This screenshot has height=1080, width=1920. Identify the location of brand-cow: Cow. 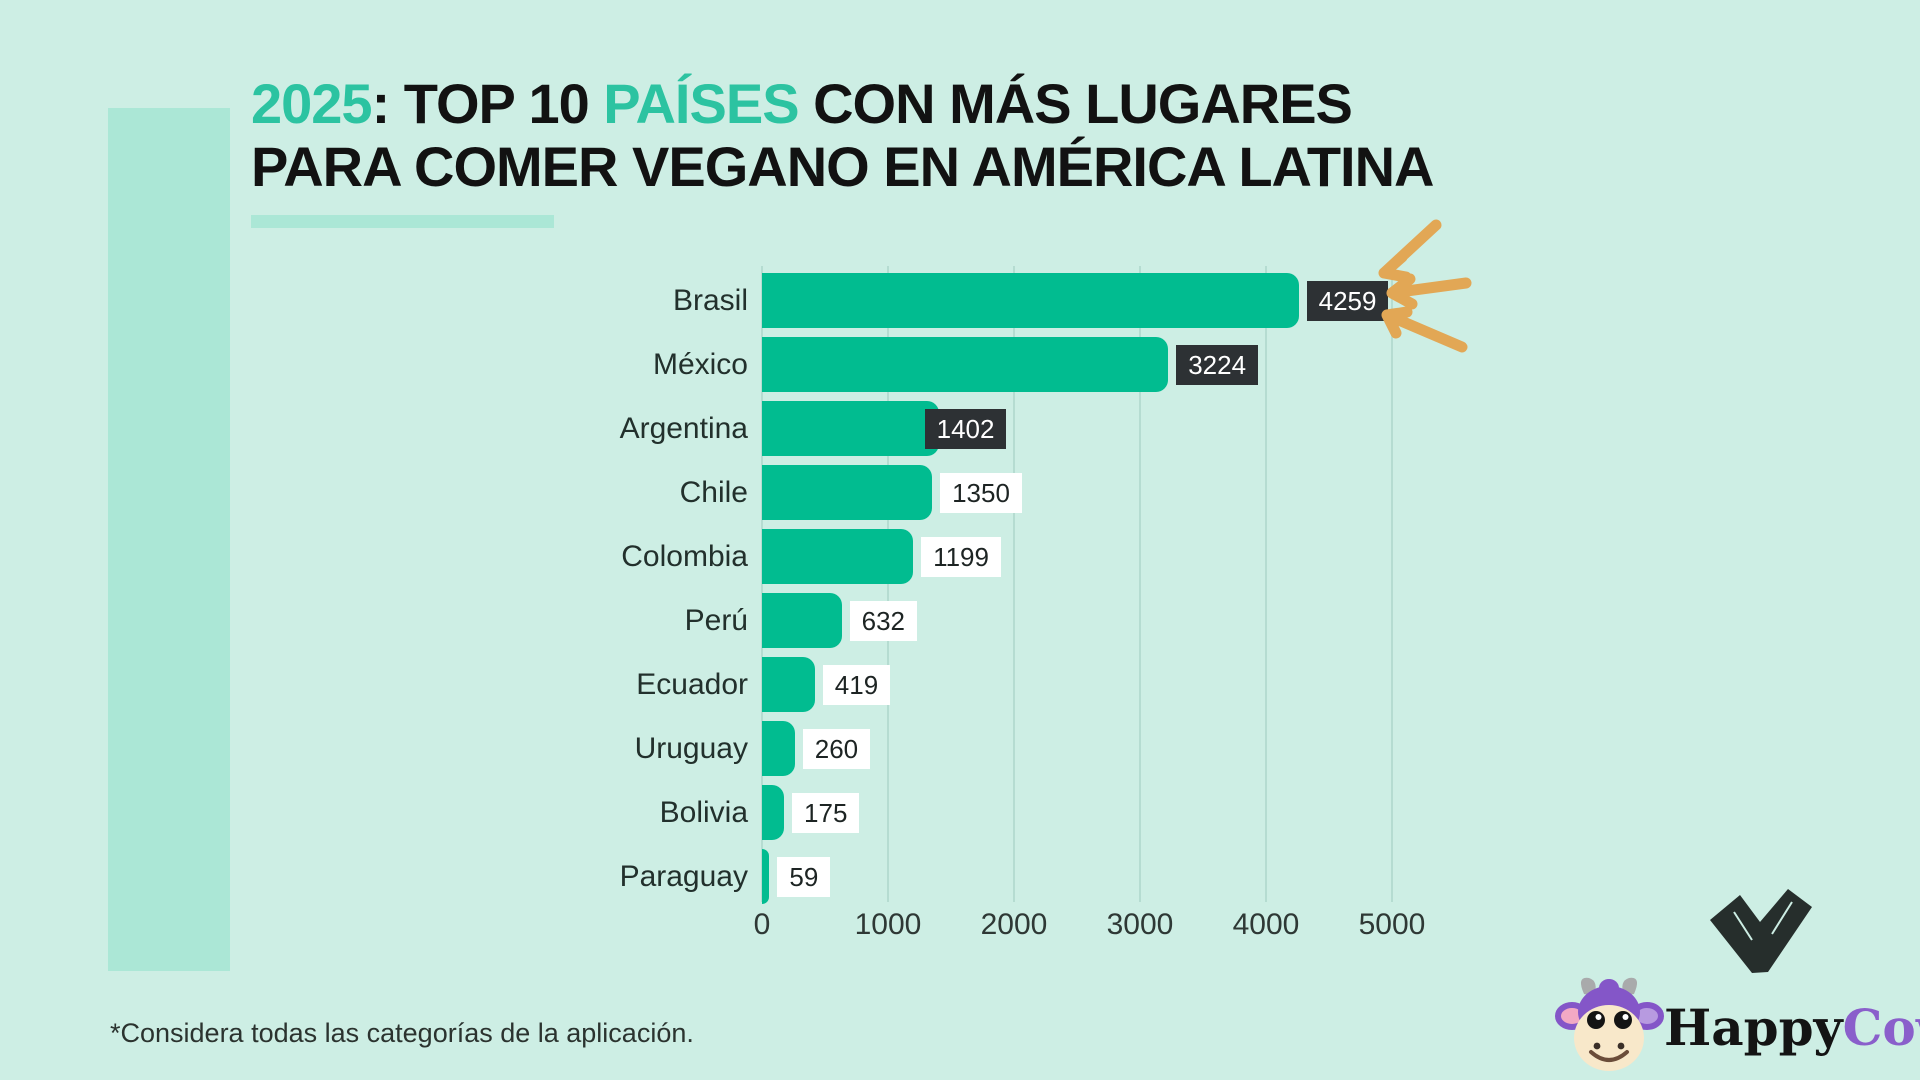
(1881, 1027).